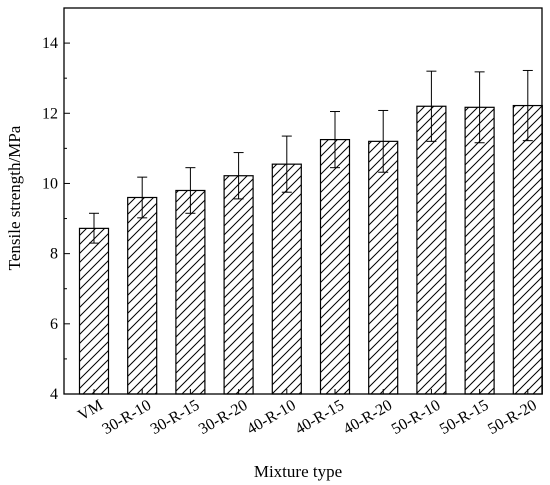 This screenshot has height=485, width=550. I want to click on y-tick-label-12: 12, so click(50, 113).